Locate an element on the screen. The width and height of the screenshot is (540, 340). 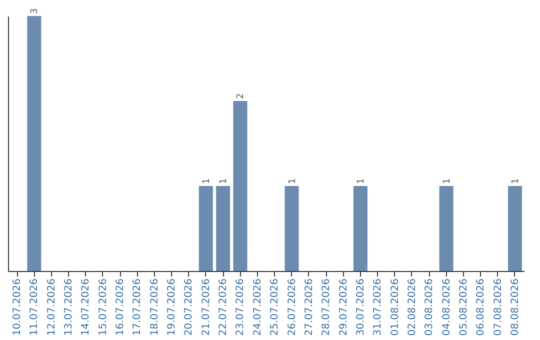
x-tick-label: 16.07.2026 is located at coordinates (120, 307).